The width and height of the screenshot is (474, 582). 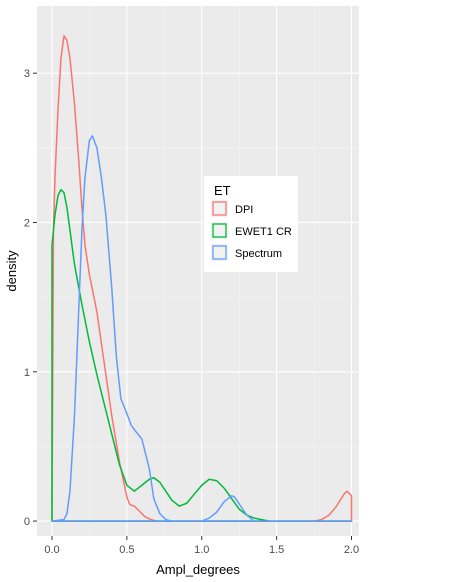 I want to click on legend-label-dpi: DPI, so click(x=244, y=210).